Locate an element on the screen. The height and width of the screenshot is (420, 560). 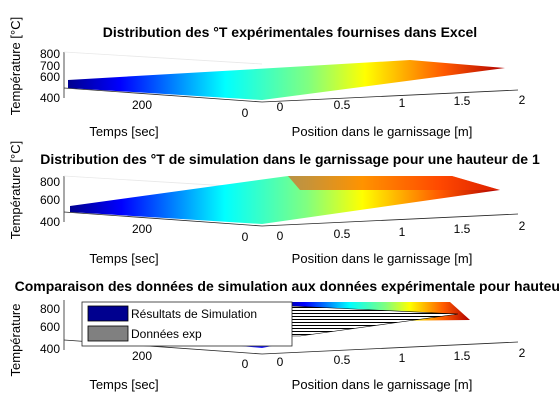
panel-2-y-tick: 0 is located at coordinates (280, 236).